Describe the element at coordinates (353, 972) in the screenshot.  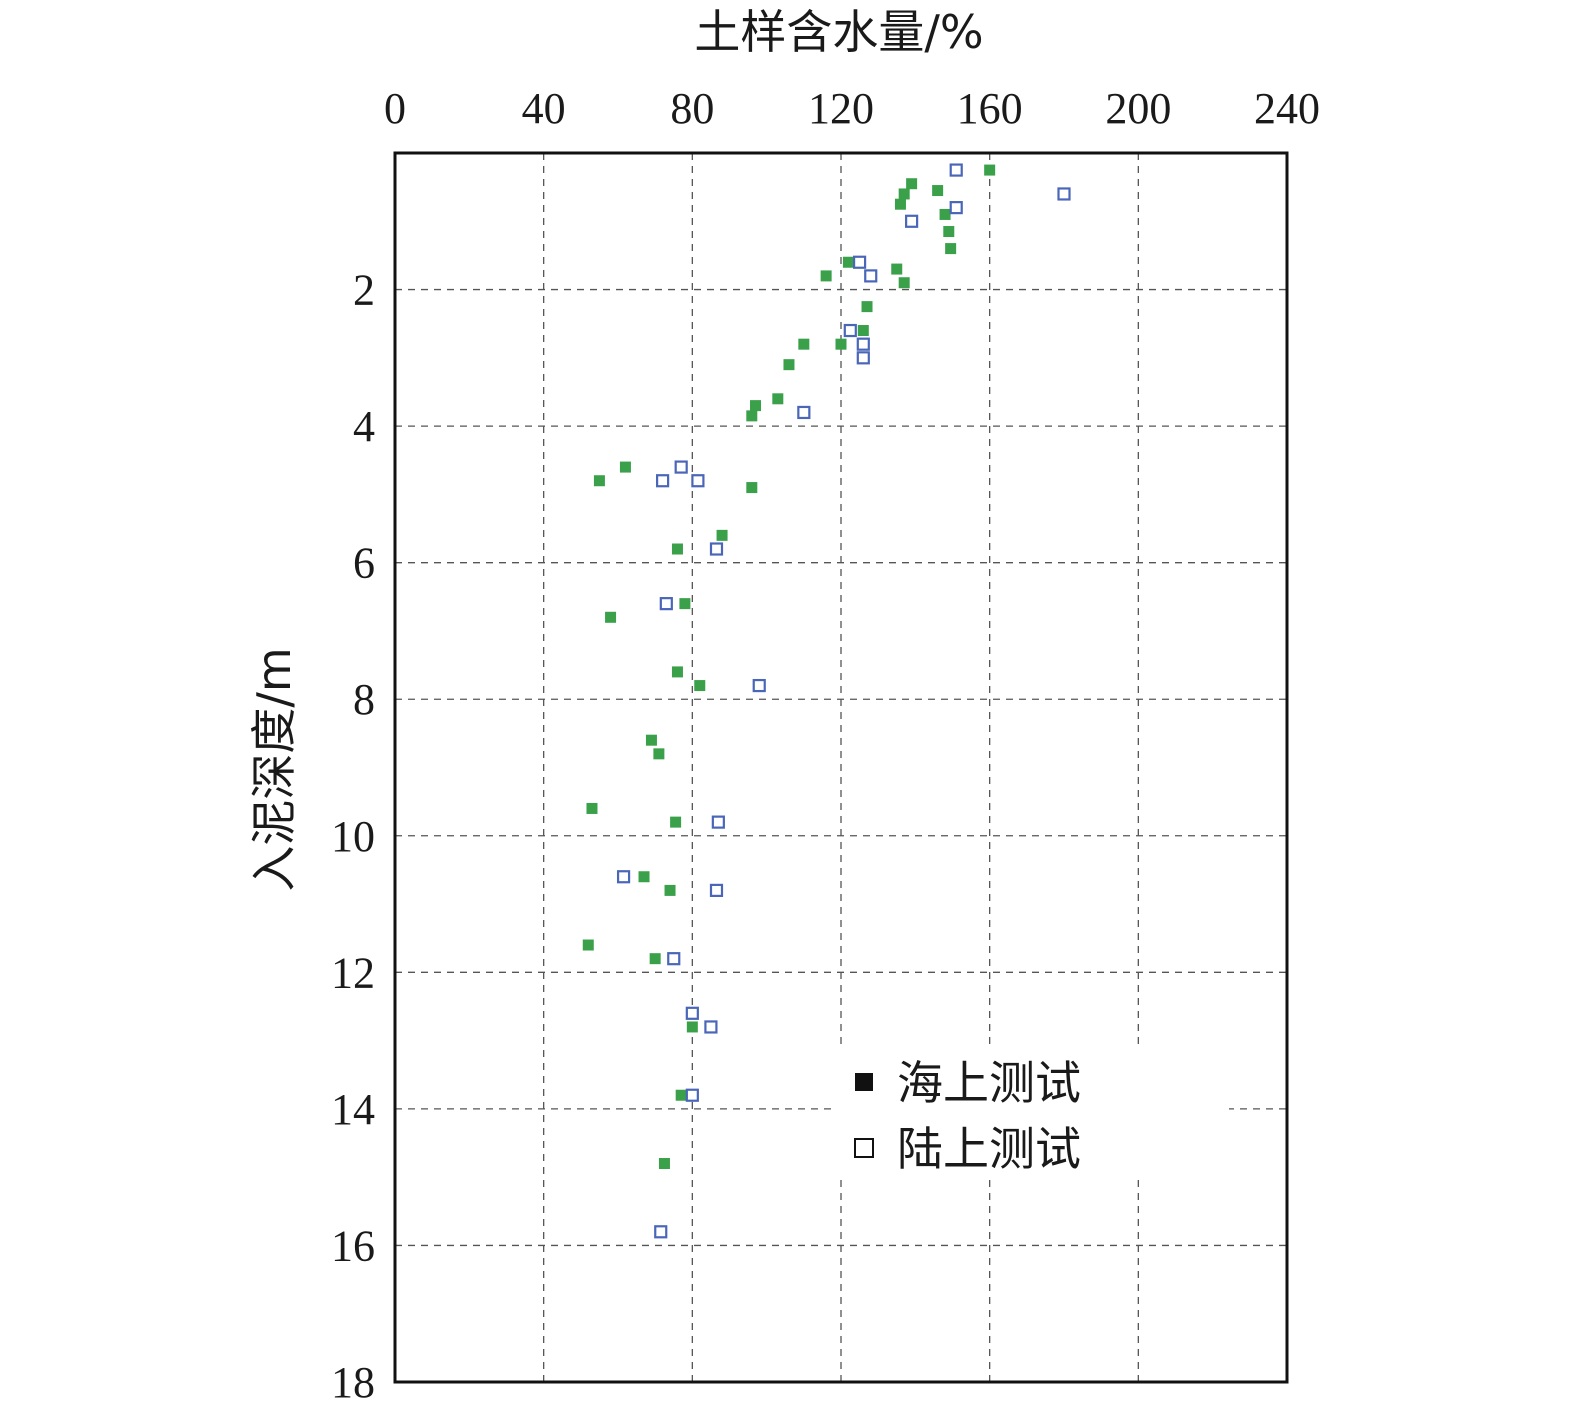
I see `y-tick-label: 12` at that location.